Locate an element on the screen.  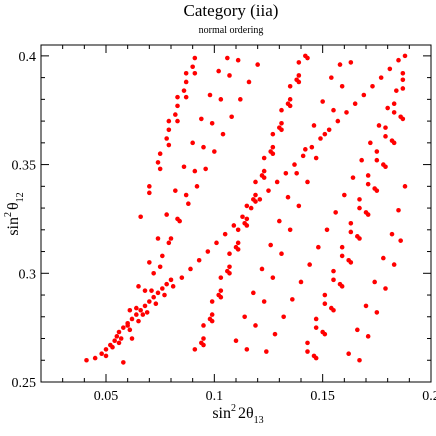
y-tick-label: 0.35 is located at coordinates (24, 166).